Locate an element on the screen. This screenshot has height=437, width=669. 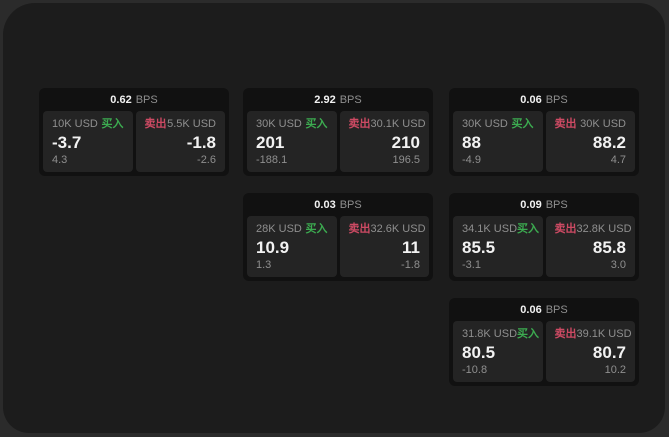
buy-size: 10K USD is located at coordinates (75, 124).